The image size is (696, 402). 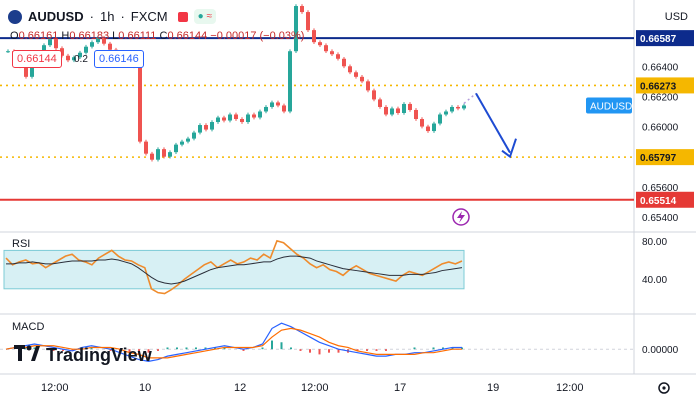 What do you see at coordinates (38, 36) in the screenshot?
I see `open-value: 0.66161` at bounding box center [38, 36].